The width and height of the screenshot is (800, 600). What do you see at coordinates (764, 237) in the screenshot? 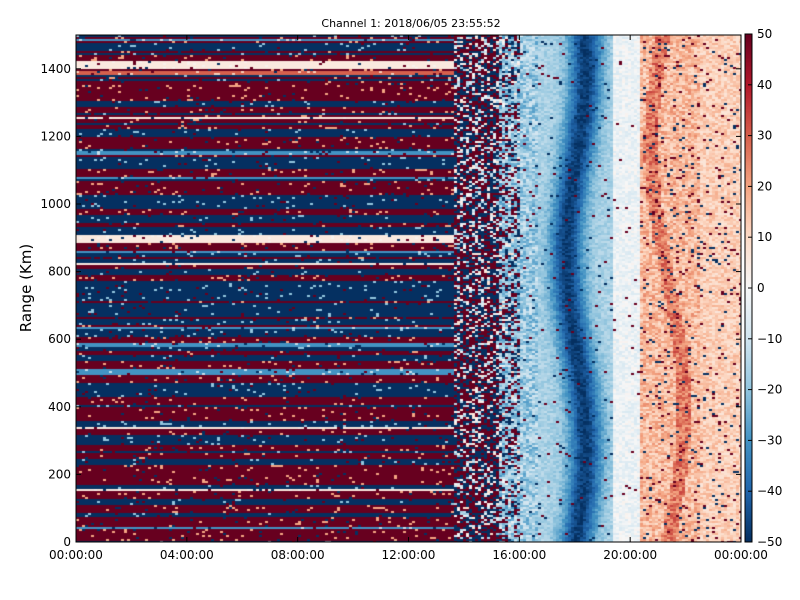
I see `colorbar-tick-label: 10` at bounding box center [764, 237].